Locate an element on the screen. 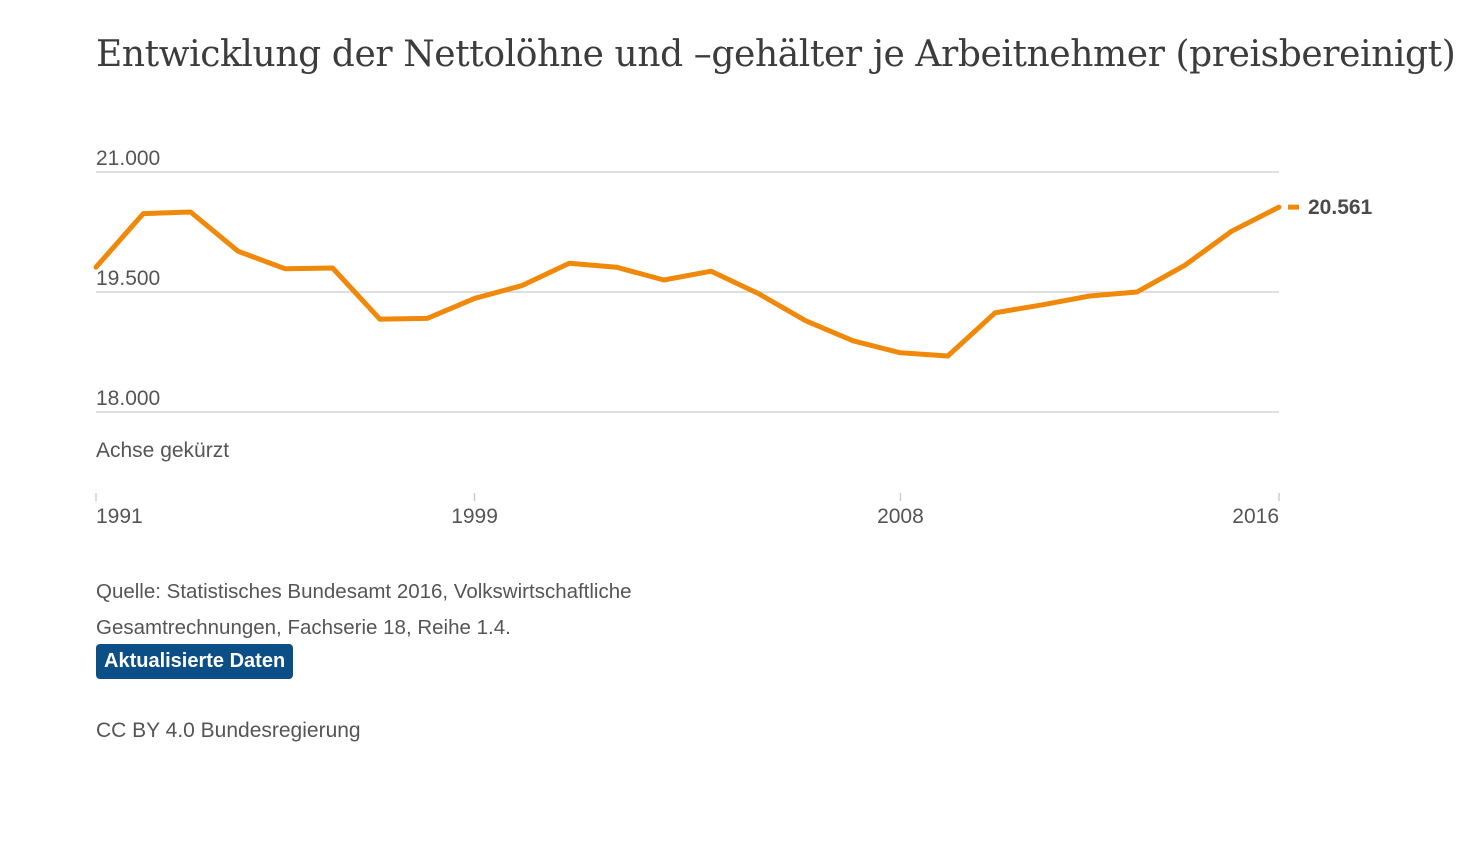 This screenshot has width=1474, height=855. x-axis: 1991 1999 2008 2016 is located at coordinates (687, 510).